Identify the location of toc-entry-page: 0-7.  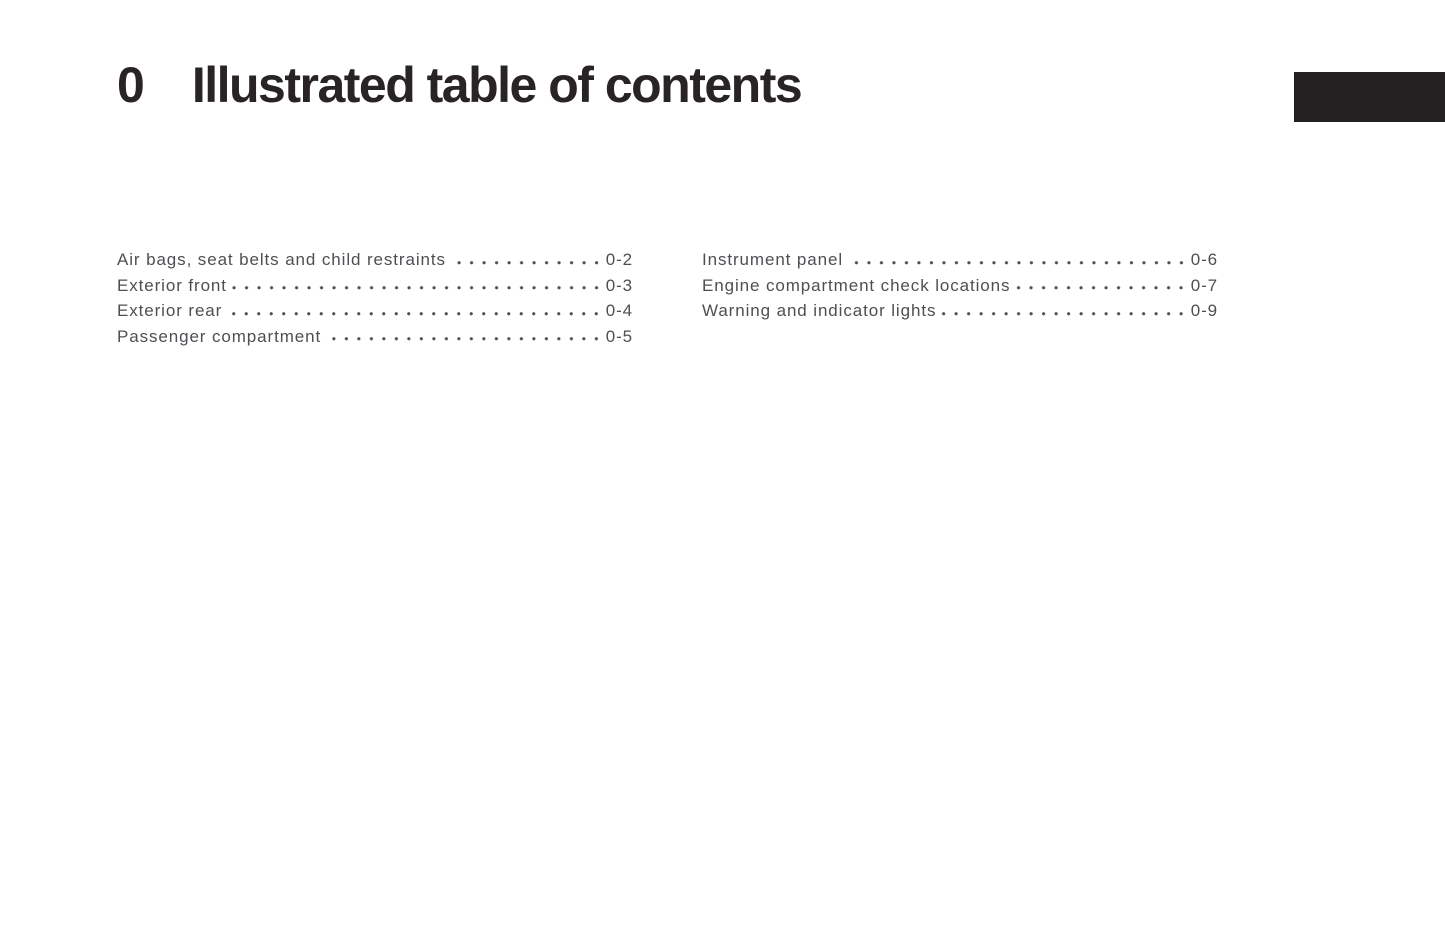
(1204, 285).